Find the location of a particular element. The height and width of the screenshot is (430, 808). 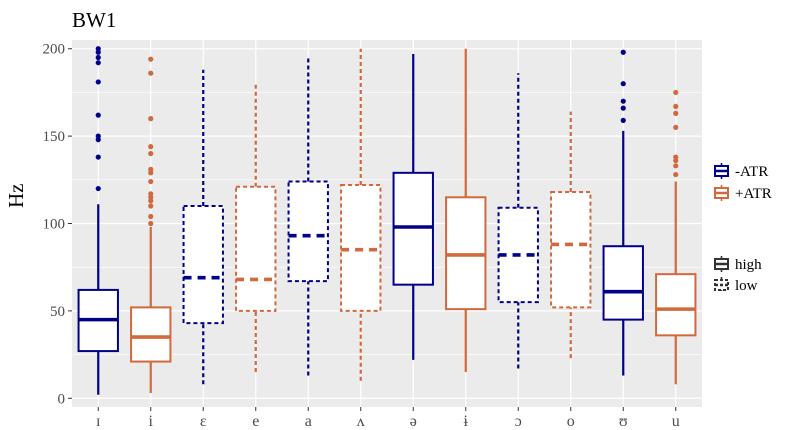

legend-item: low is located at coordinates (736, 285).